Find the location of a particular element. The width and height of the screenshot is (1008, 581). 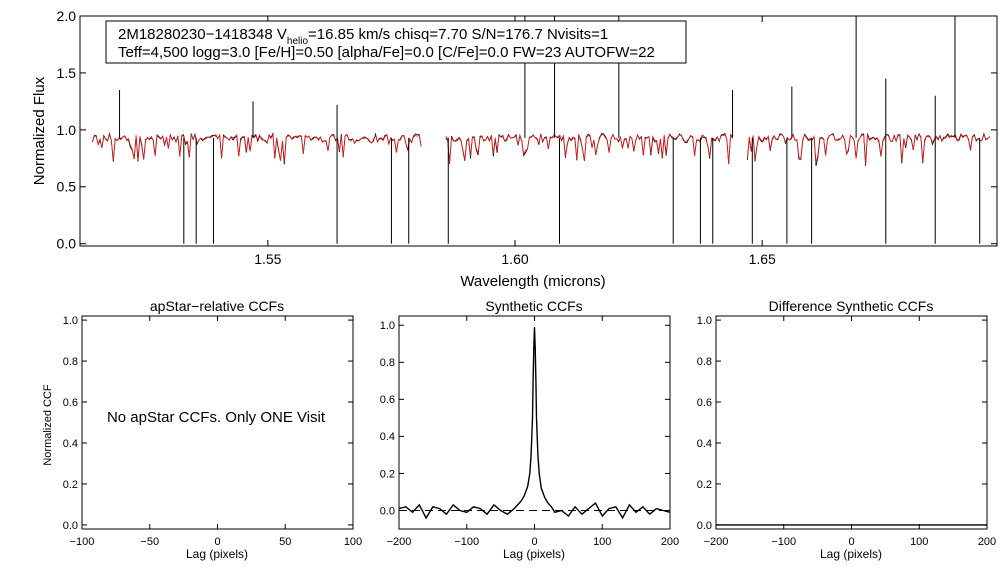

spectrum-ytick-label: 0.0 is located at coordinates (67, 244).